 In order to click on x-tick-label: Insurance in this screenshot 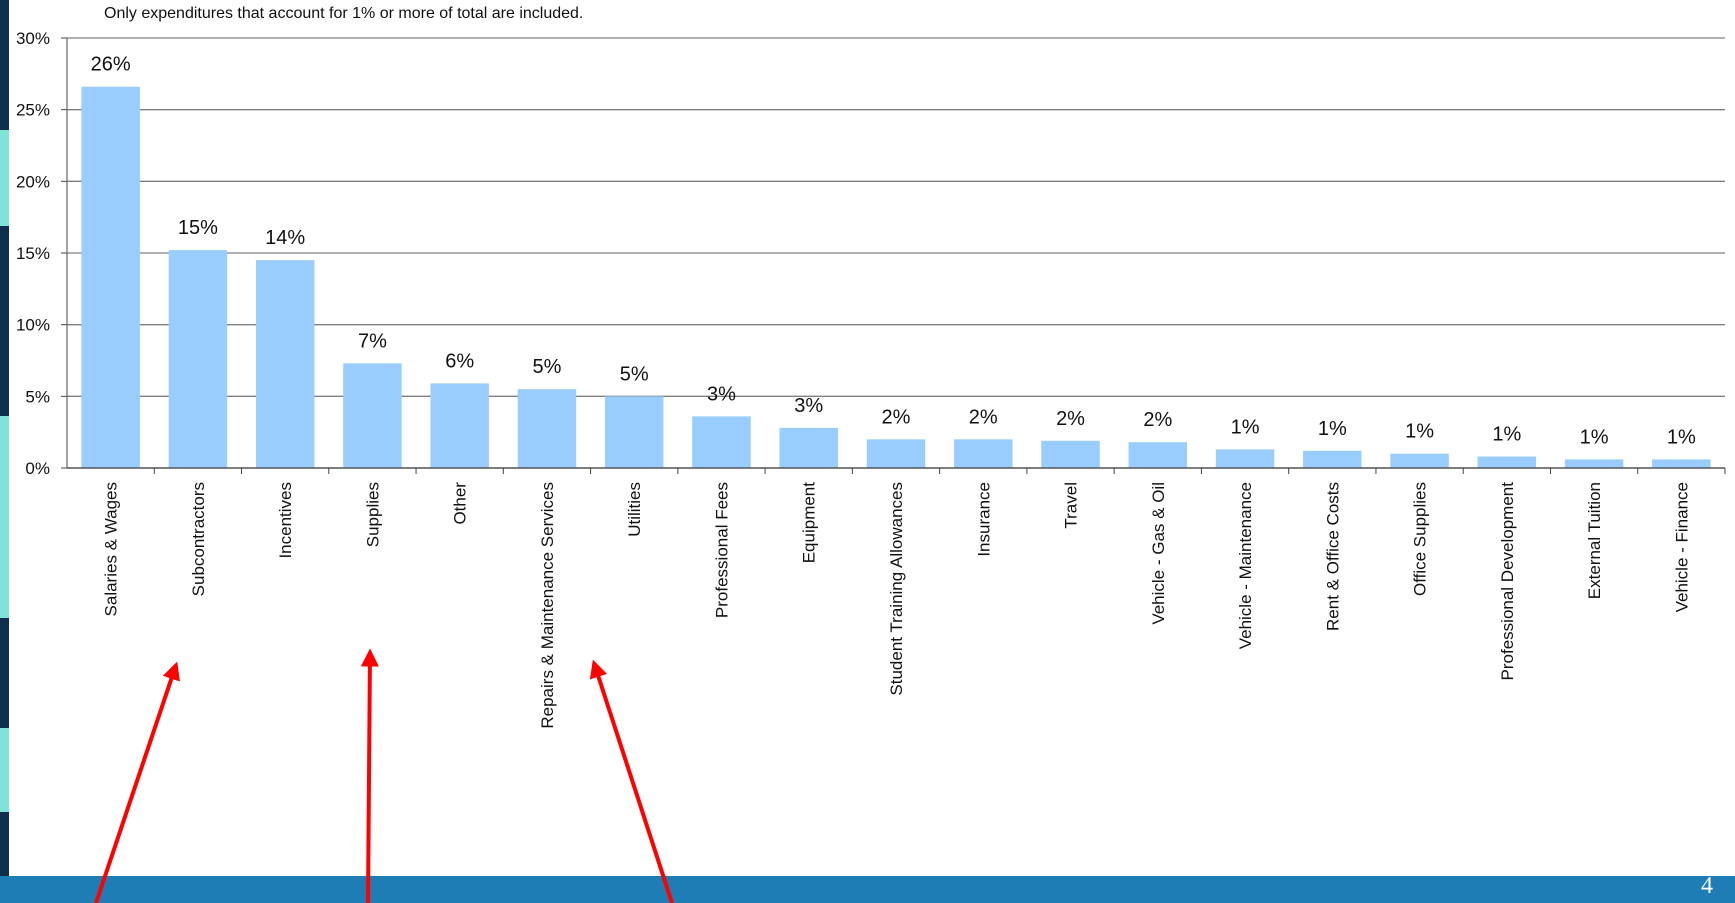, I will do `click(983, 519)`.